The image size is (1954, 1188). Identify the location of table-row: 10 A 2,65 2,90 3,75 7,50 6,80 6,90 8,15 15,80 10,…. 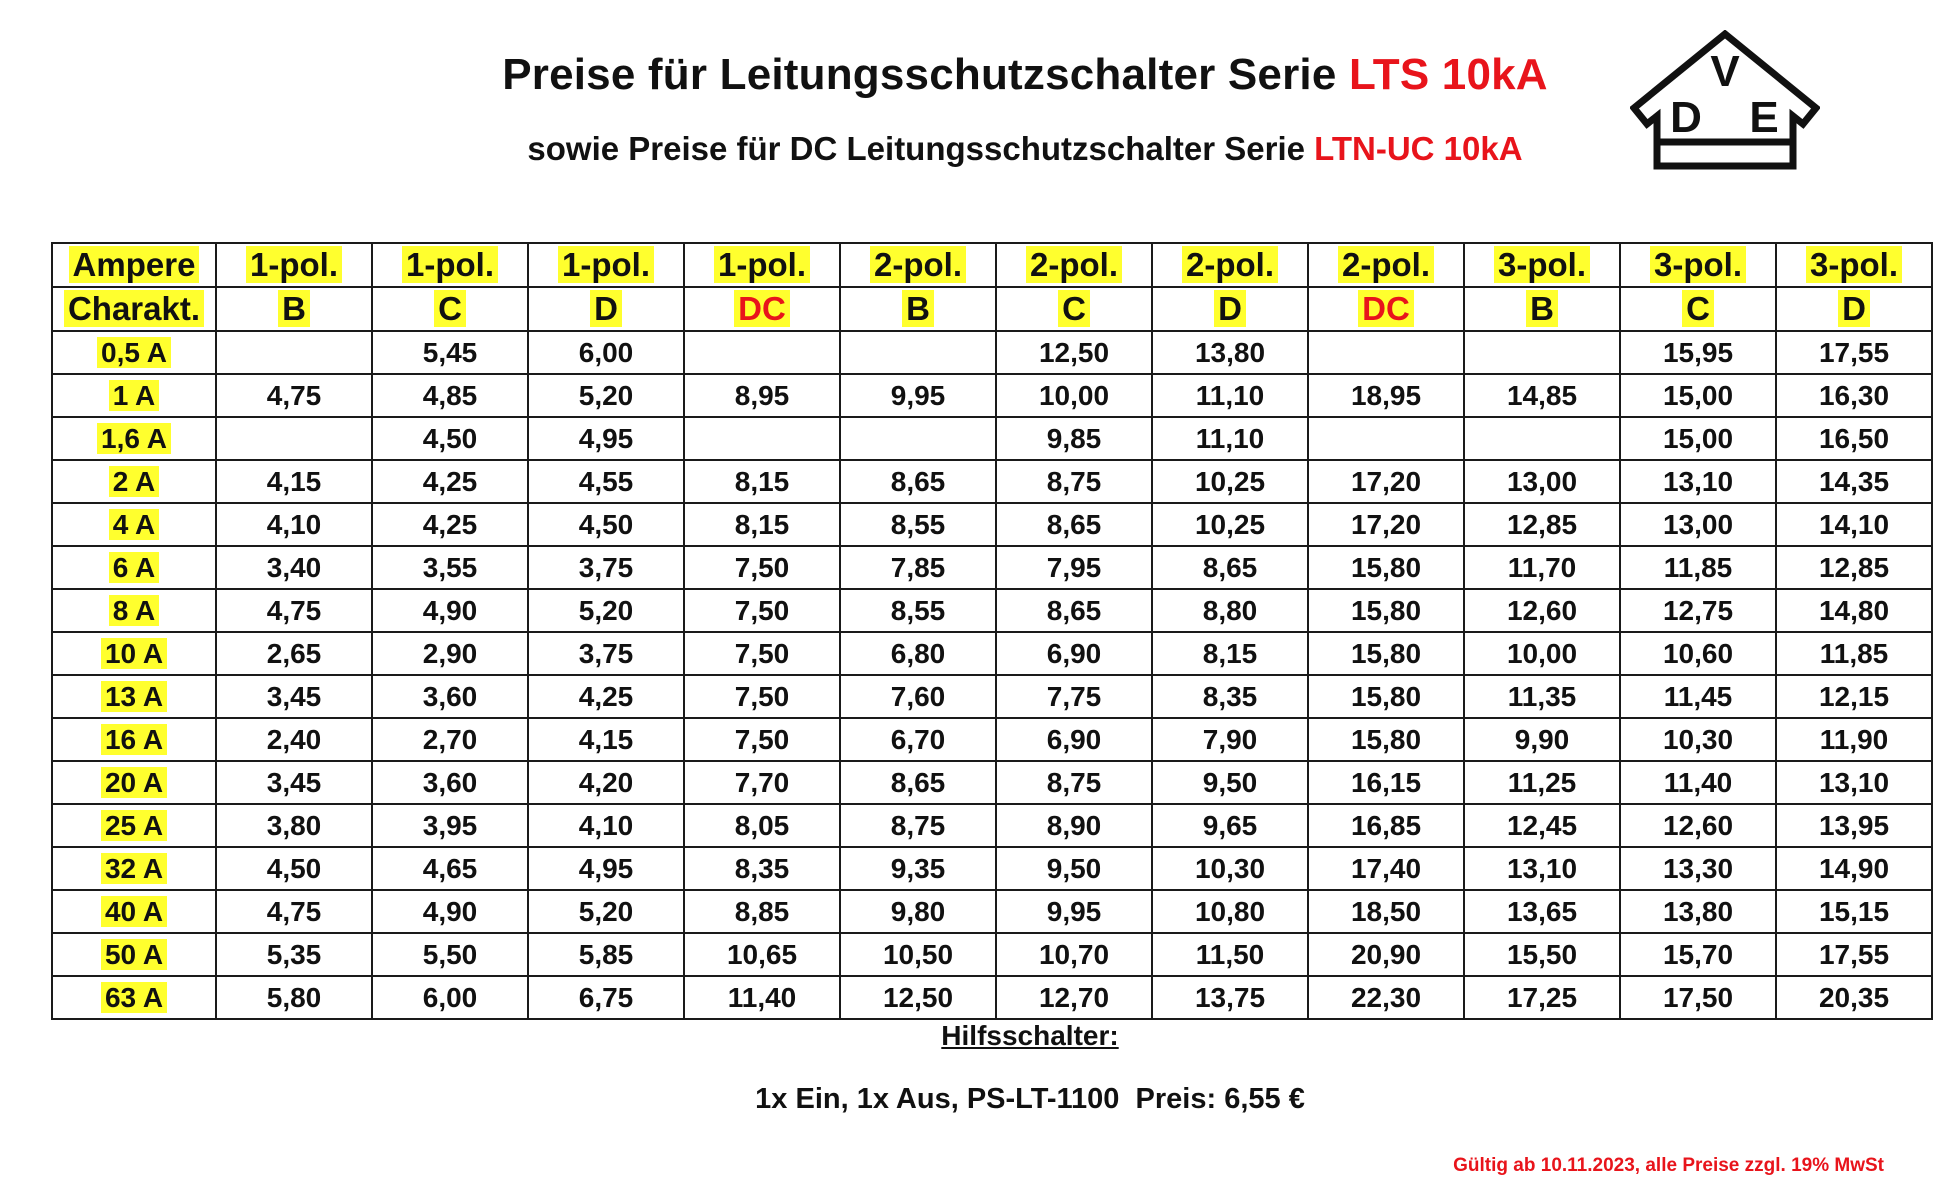
(992, 653).